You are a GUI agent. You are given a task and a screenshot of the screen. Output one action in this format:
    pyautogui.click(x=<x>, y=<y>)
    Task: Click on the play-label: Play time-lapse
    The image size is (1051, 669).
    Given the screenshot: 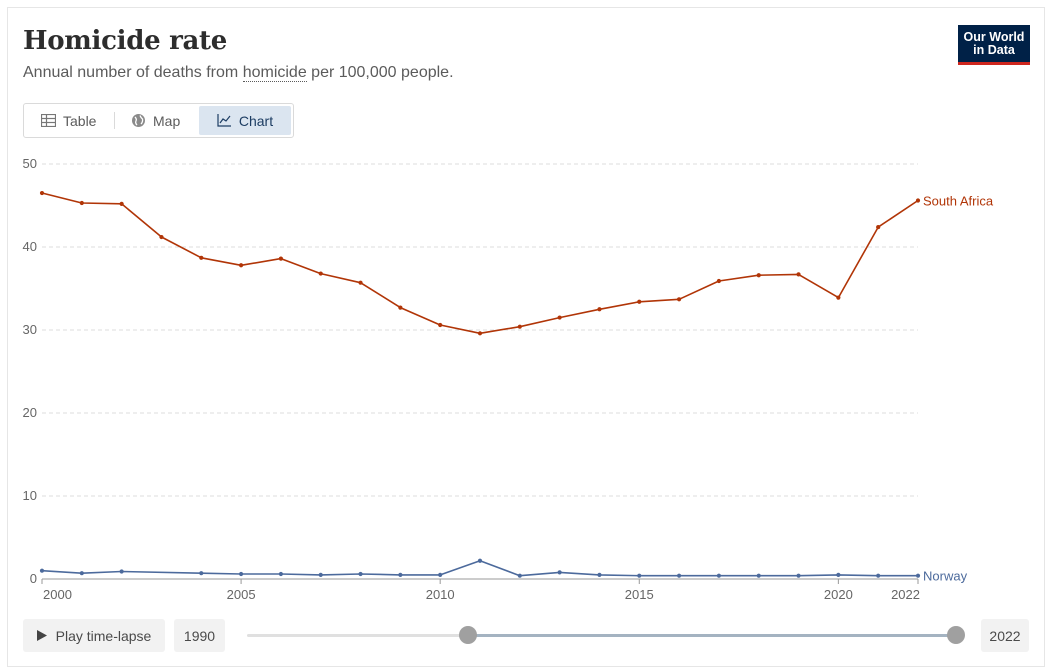 What is the action you would take?
    pyautogui.click(x=103, y=635)
    